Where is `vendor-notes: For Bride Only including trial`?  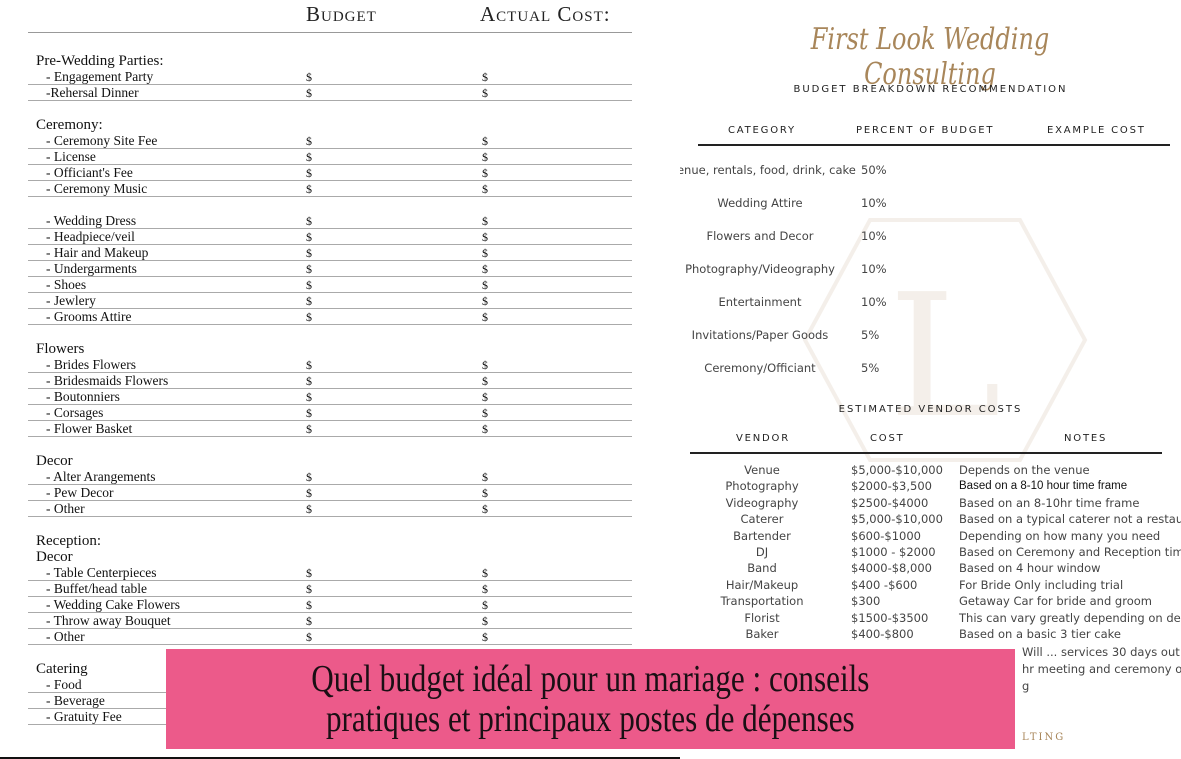
vendor-notes: For Bride Only including trial is located at coordinates (1041, 584).